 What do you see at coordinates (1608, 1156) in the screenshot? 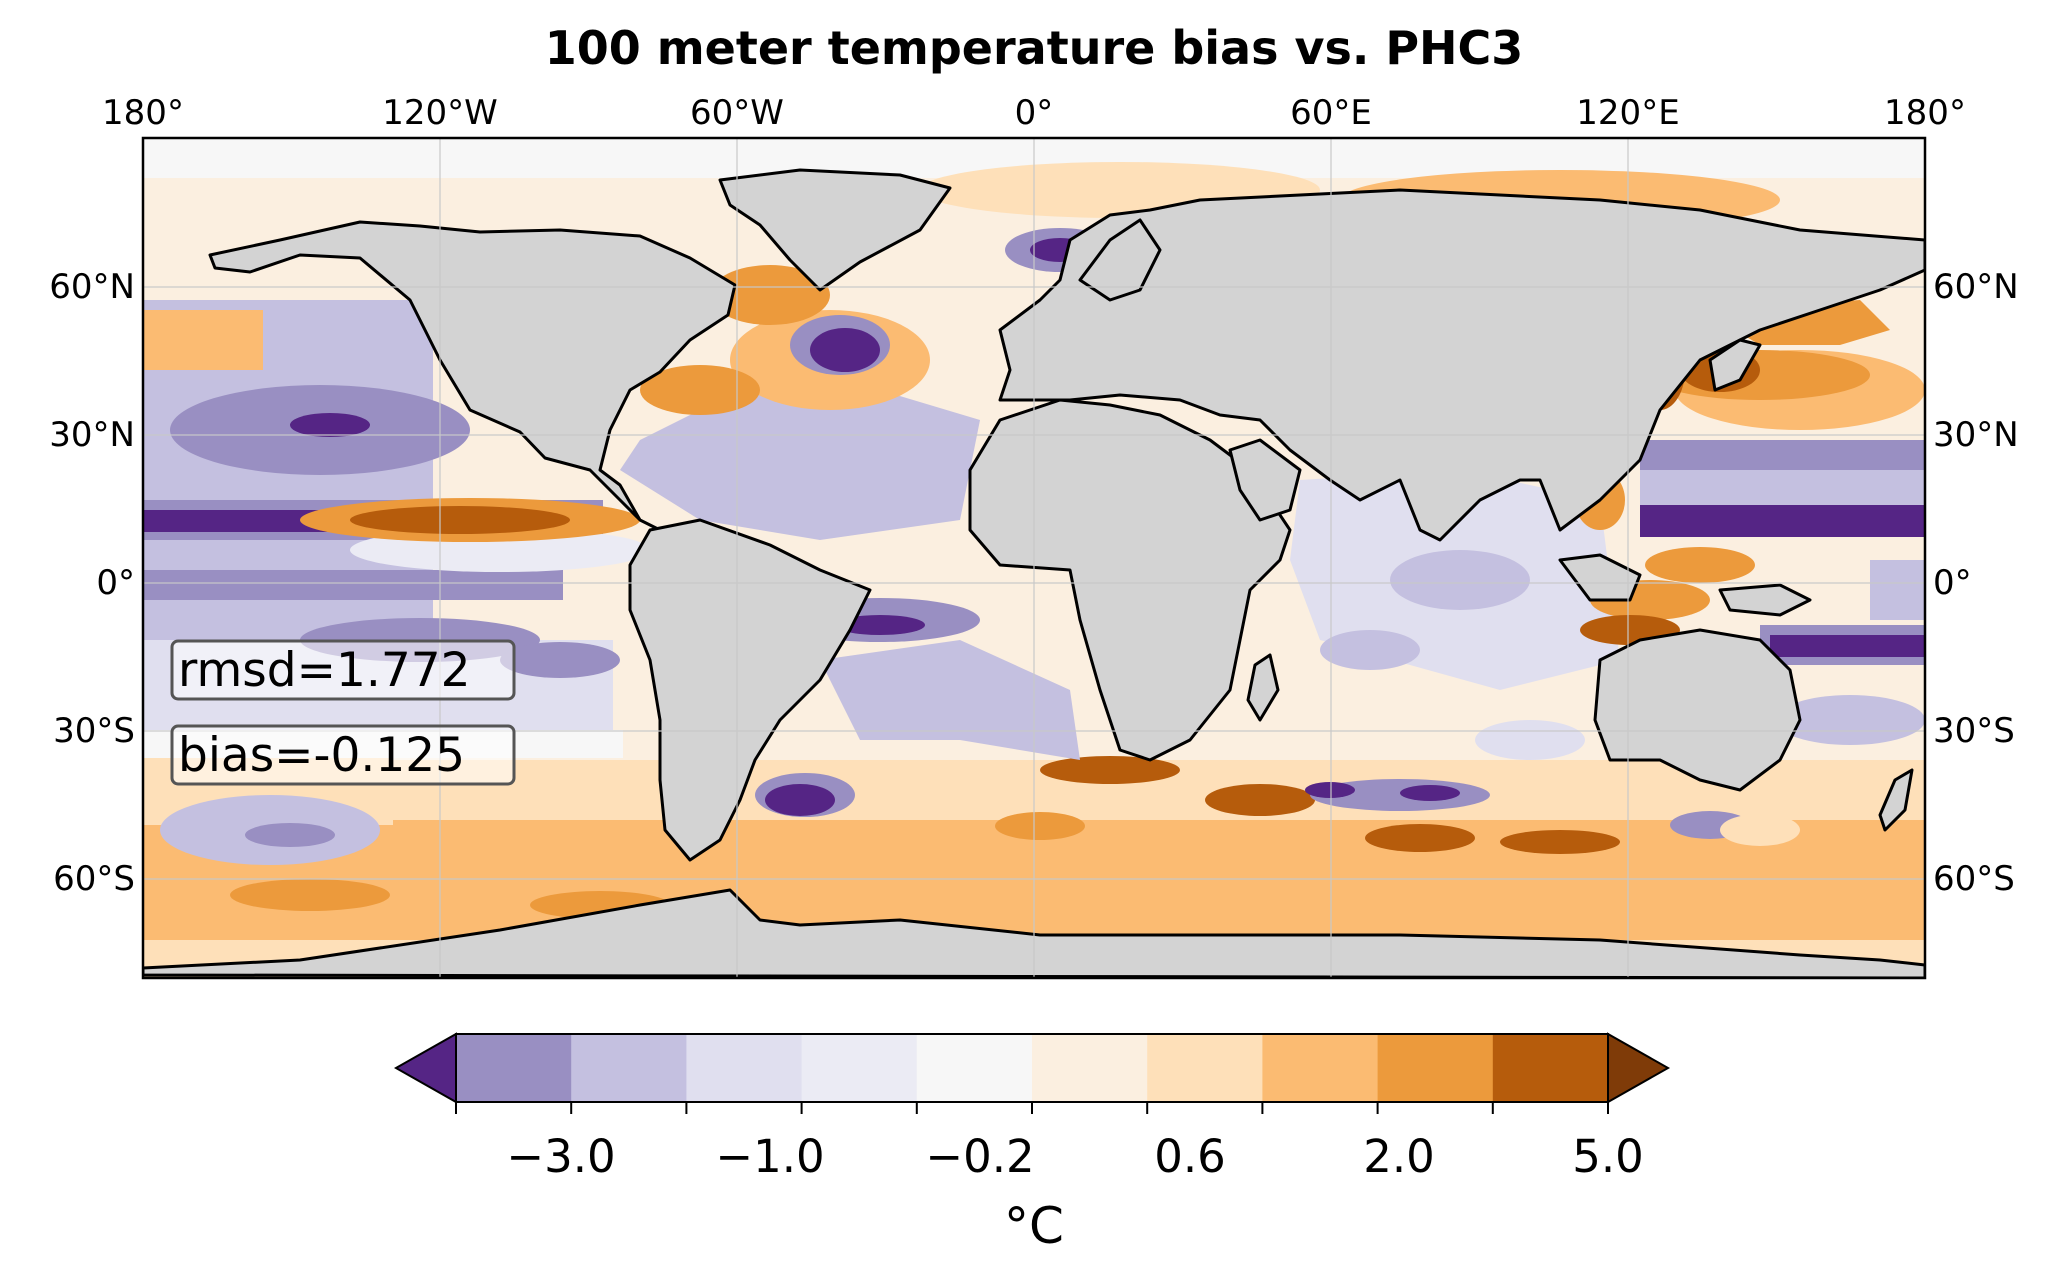
I see `colorbar-tick-label: 5.0` at bounding box center [1608, 1156].